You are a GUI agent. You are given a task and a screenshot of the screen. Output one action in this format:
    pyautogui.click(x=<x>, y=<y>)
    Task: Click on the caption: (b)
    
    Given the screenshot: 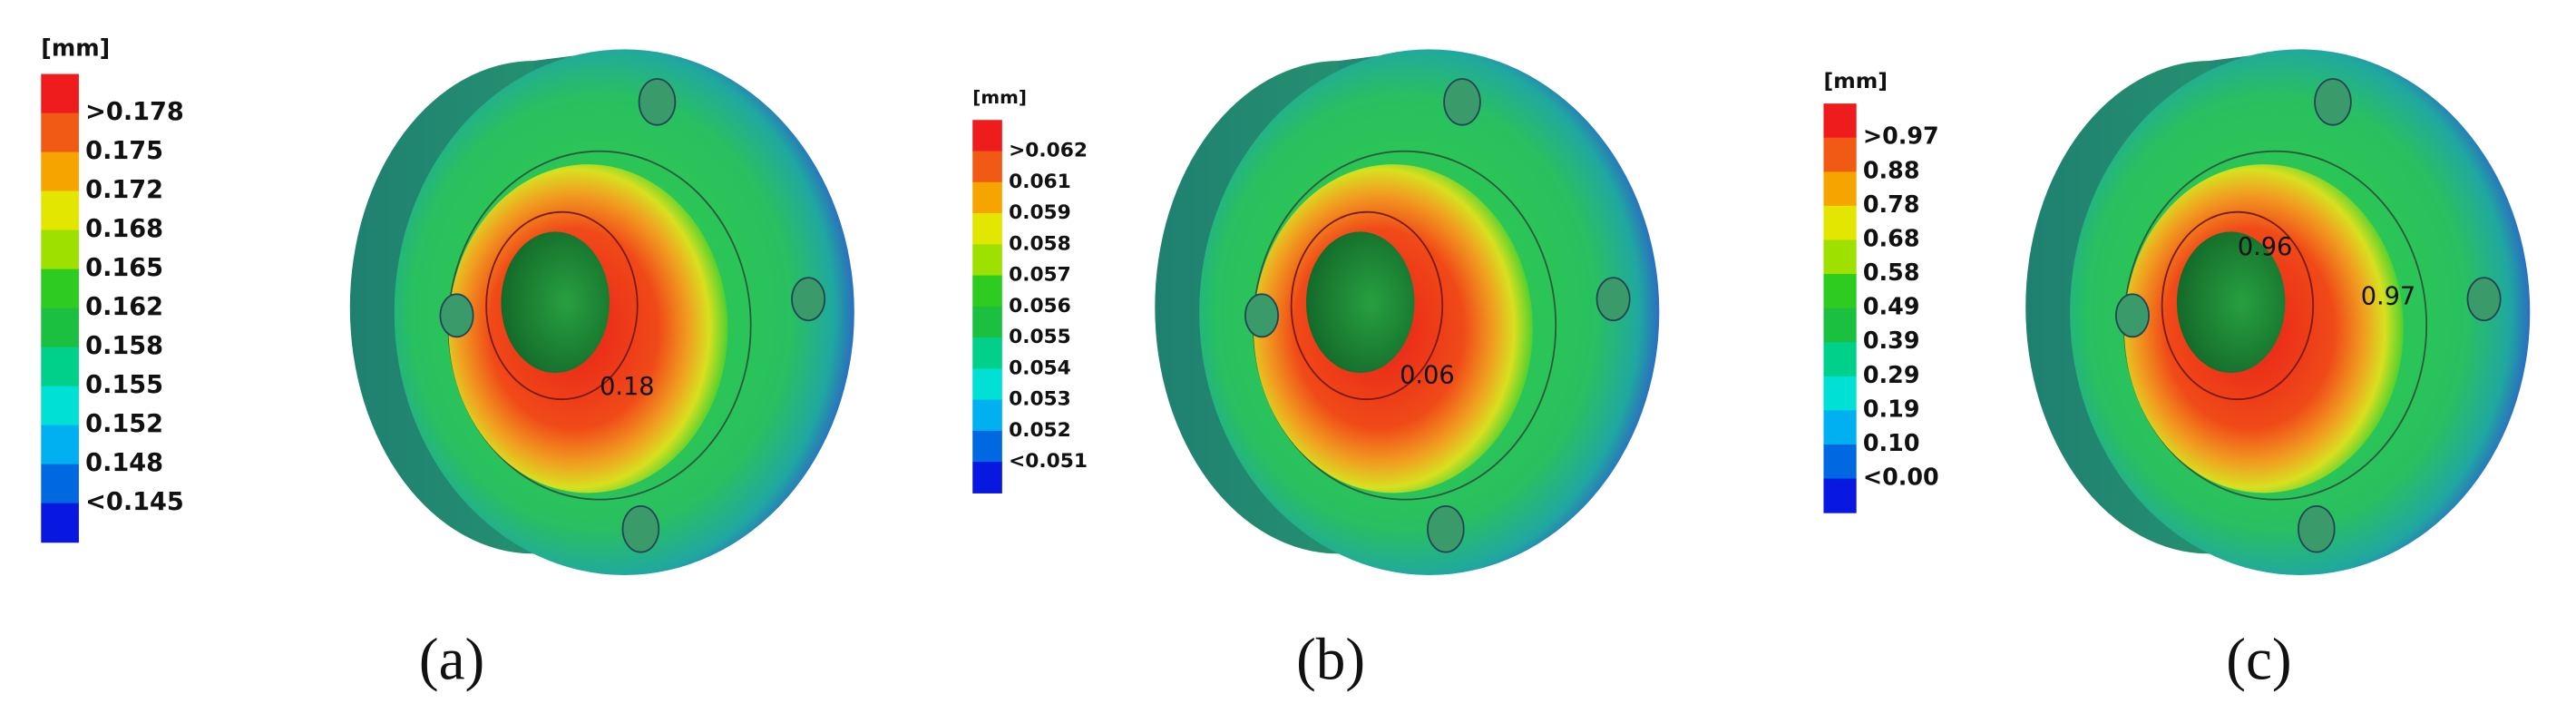 What is the action you would take?
    pyautogui.click(x=1330, y=661)
    